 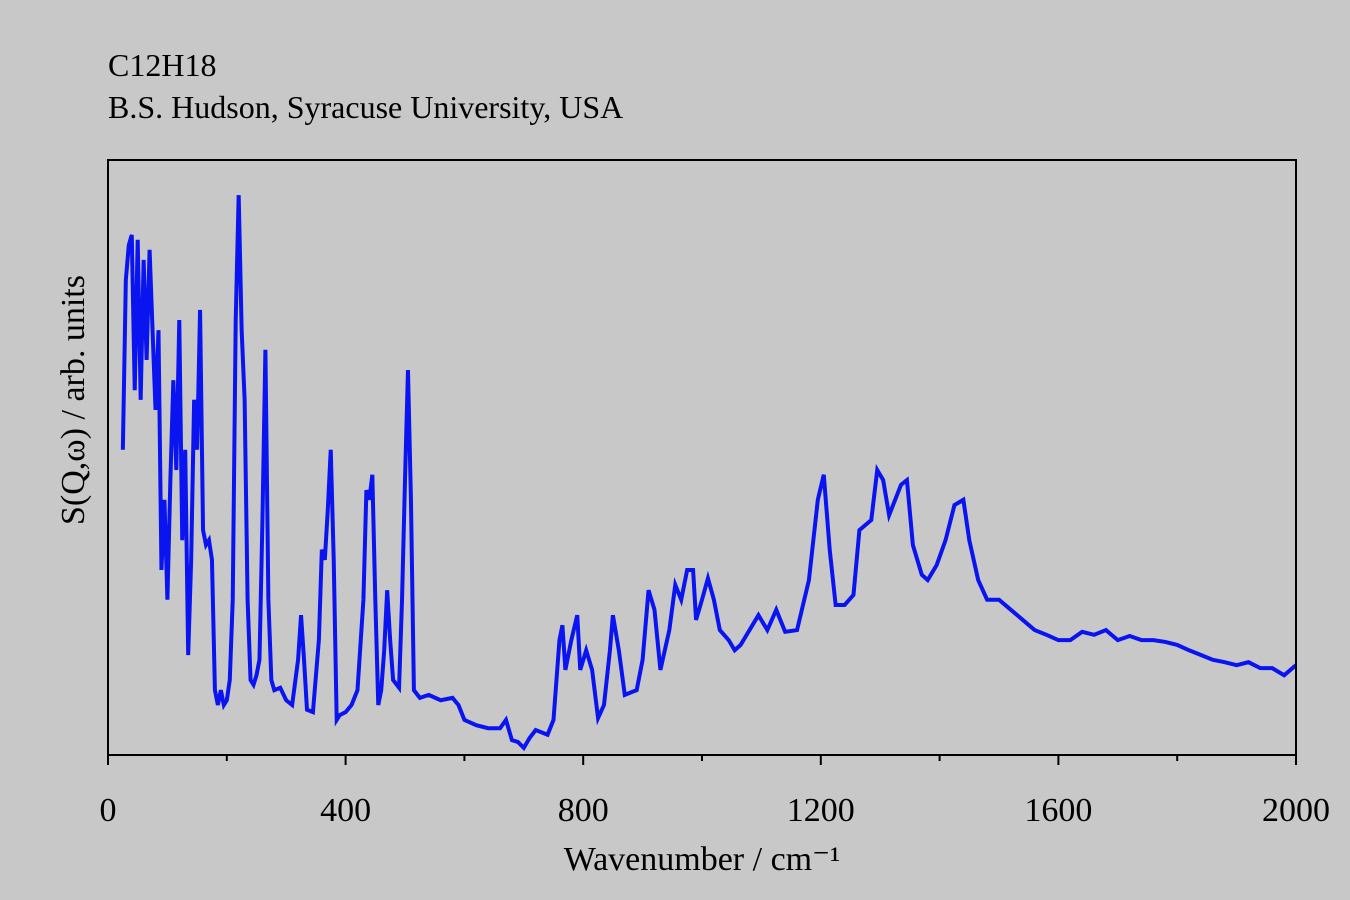 What do you see at coordinates (345, 810) in the screenshot?
I see `x-tick-label: 400` at bounding box center [345, 810].